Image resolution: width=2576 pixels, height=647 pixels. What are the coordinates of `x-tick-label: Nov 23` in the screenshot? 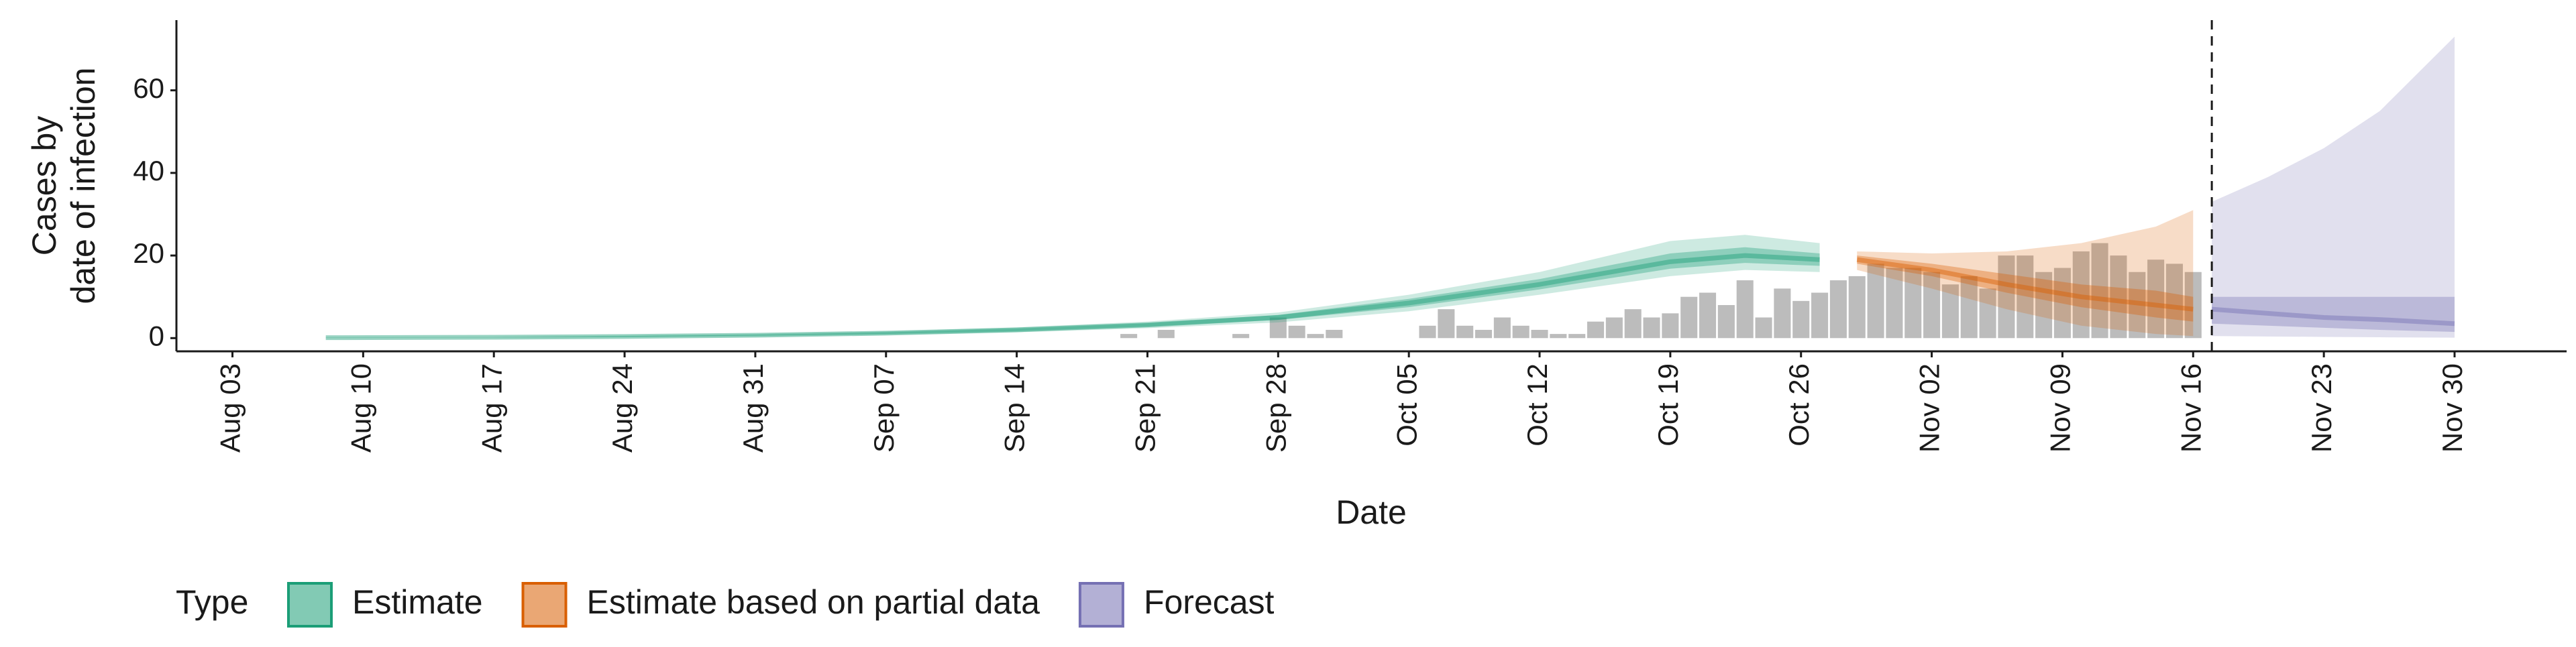 It's located at (2321, 408).